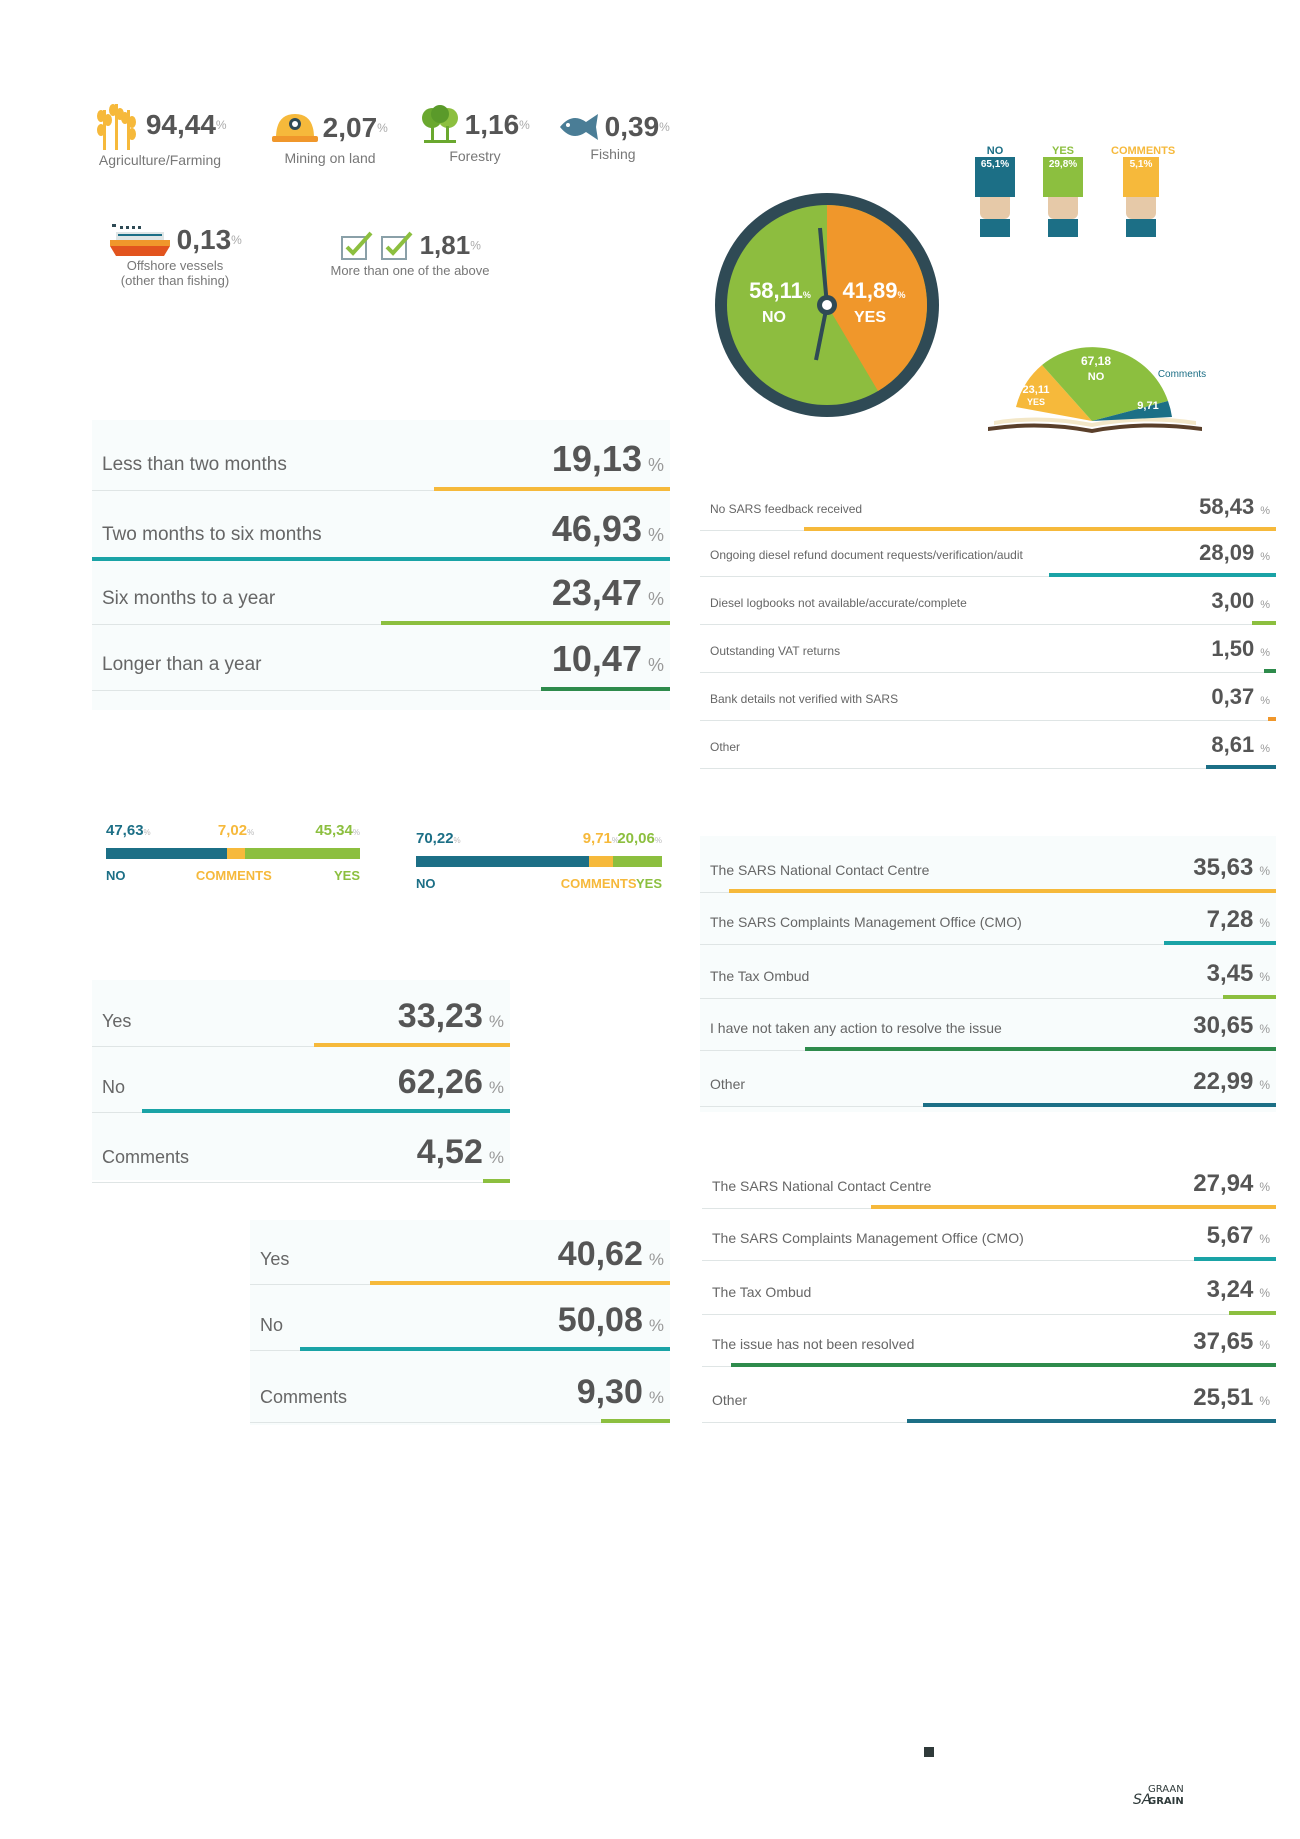  What do you see at coordinates (450, 1016) in the screenshot?
I see `bar-value-label: 33,23%` at bounding box center [450, 1016].